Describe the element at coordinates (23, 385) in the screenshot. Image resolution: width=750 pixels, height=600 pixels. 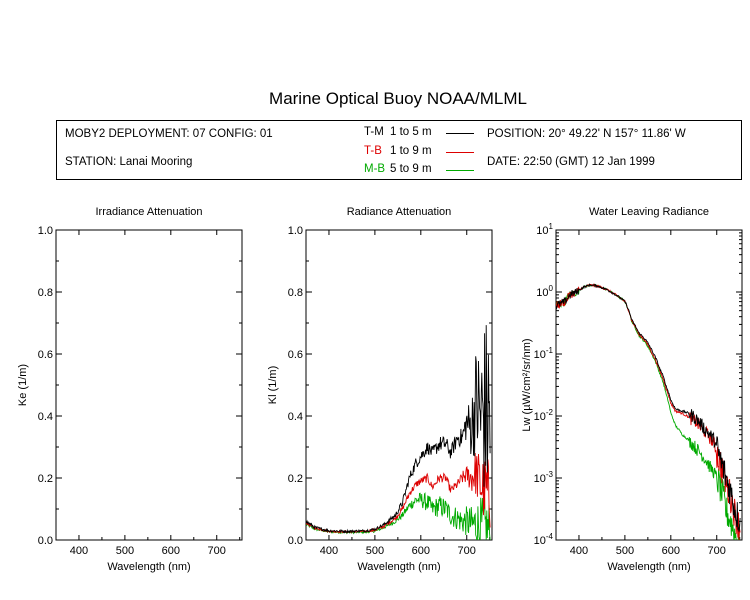
I see `y-axis-label: Ke (1/m)` at that location.